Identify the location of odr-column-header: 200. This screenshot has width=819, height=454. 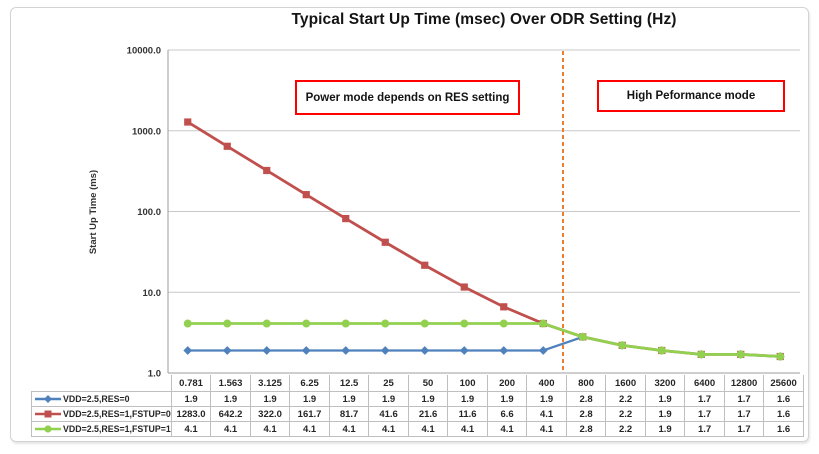
(507, 383).